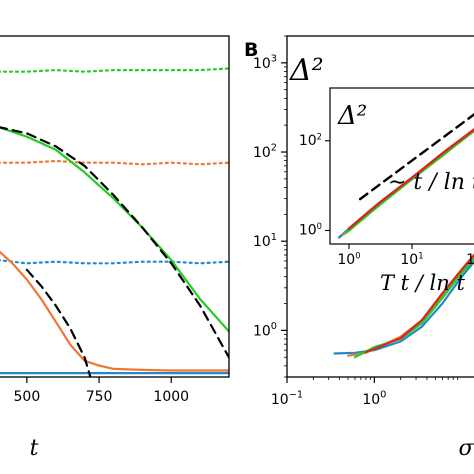  Describe the element at coordinates (466, 448) in the screenshot. I see `panel-b-x-label: σ` at that location.